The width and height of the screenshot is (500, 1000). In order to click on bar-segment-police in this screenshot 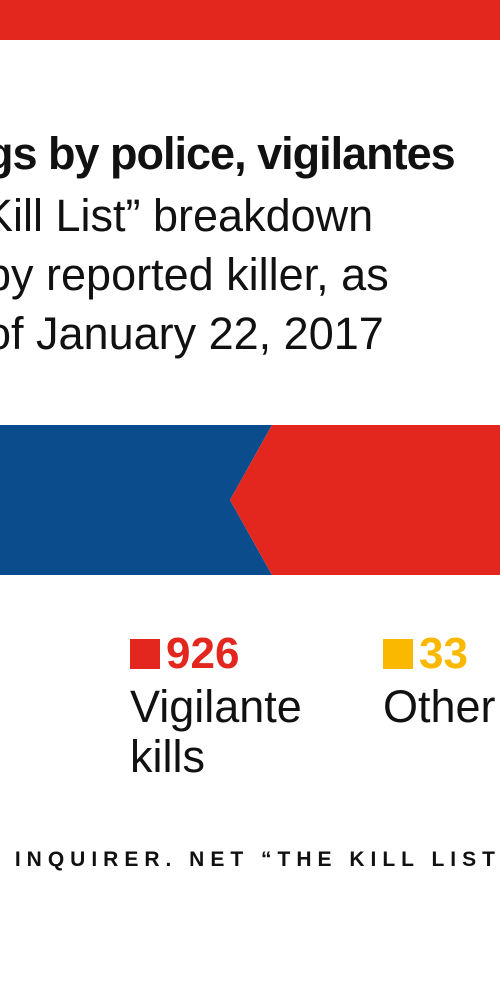, I will do `click(136, 500)`.